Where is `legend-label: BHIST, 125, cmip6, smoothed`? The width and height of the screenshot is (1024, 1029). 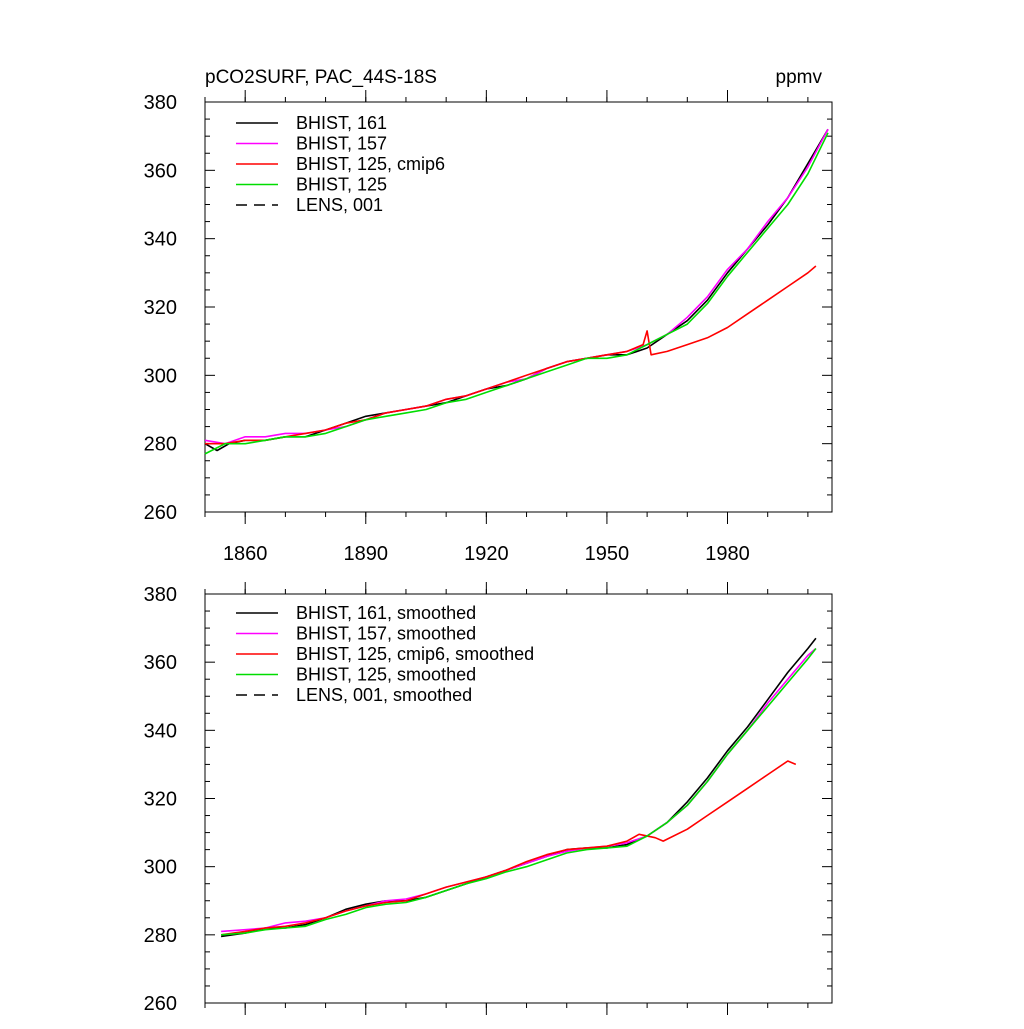 legend-label: BHIST, 125, cmip6, smoothed is located at coordinates (415, 654).